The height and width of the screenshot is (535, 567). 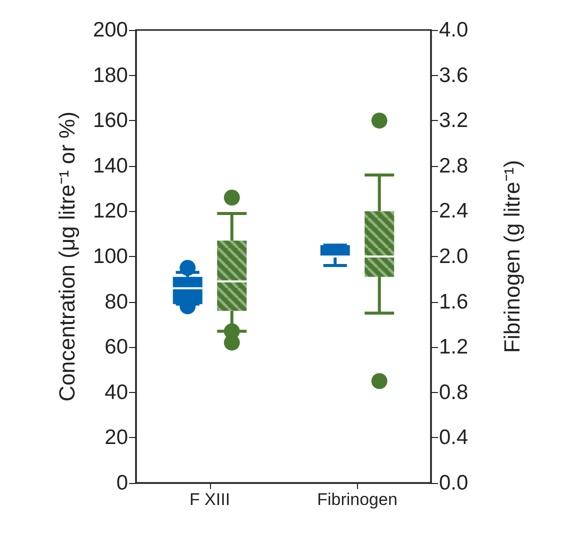 What do you see at coordinates (453, 75) in the screenshot?
I see `y2-tick-label: 3.6` at bounding box center [453, 75].